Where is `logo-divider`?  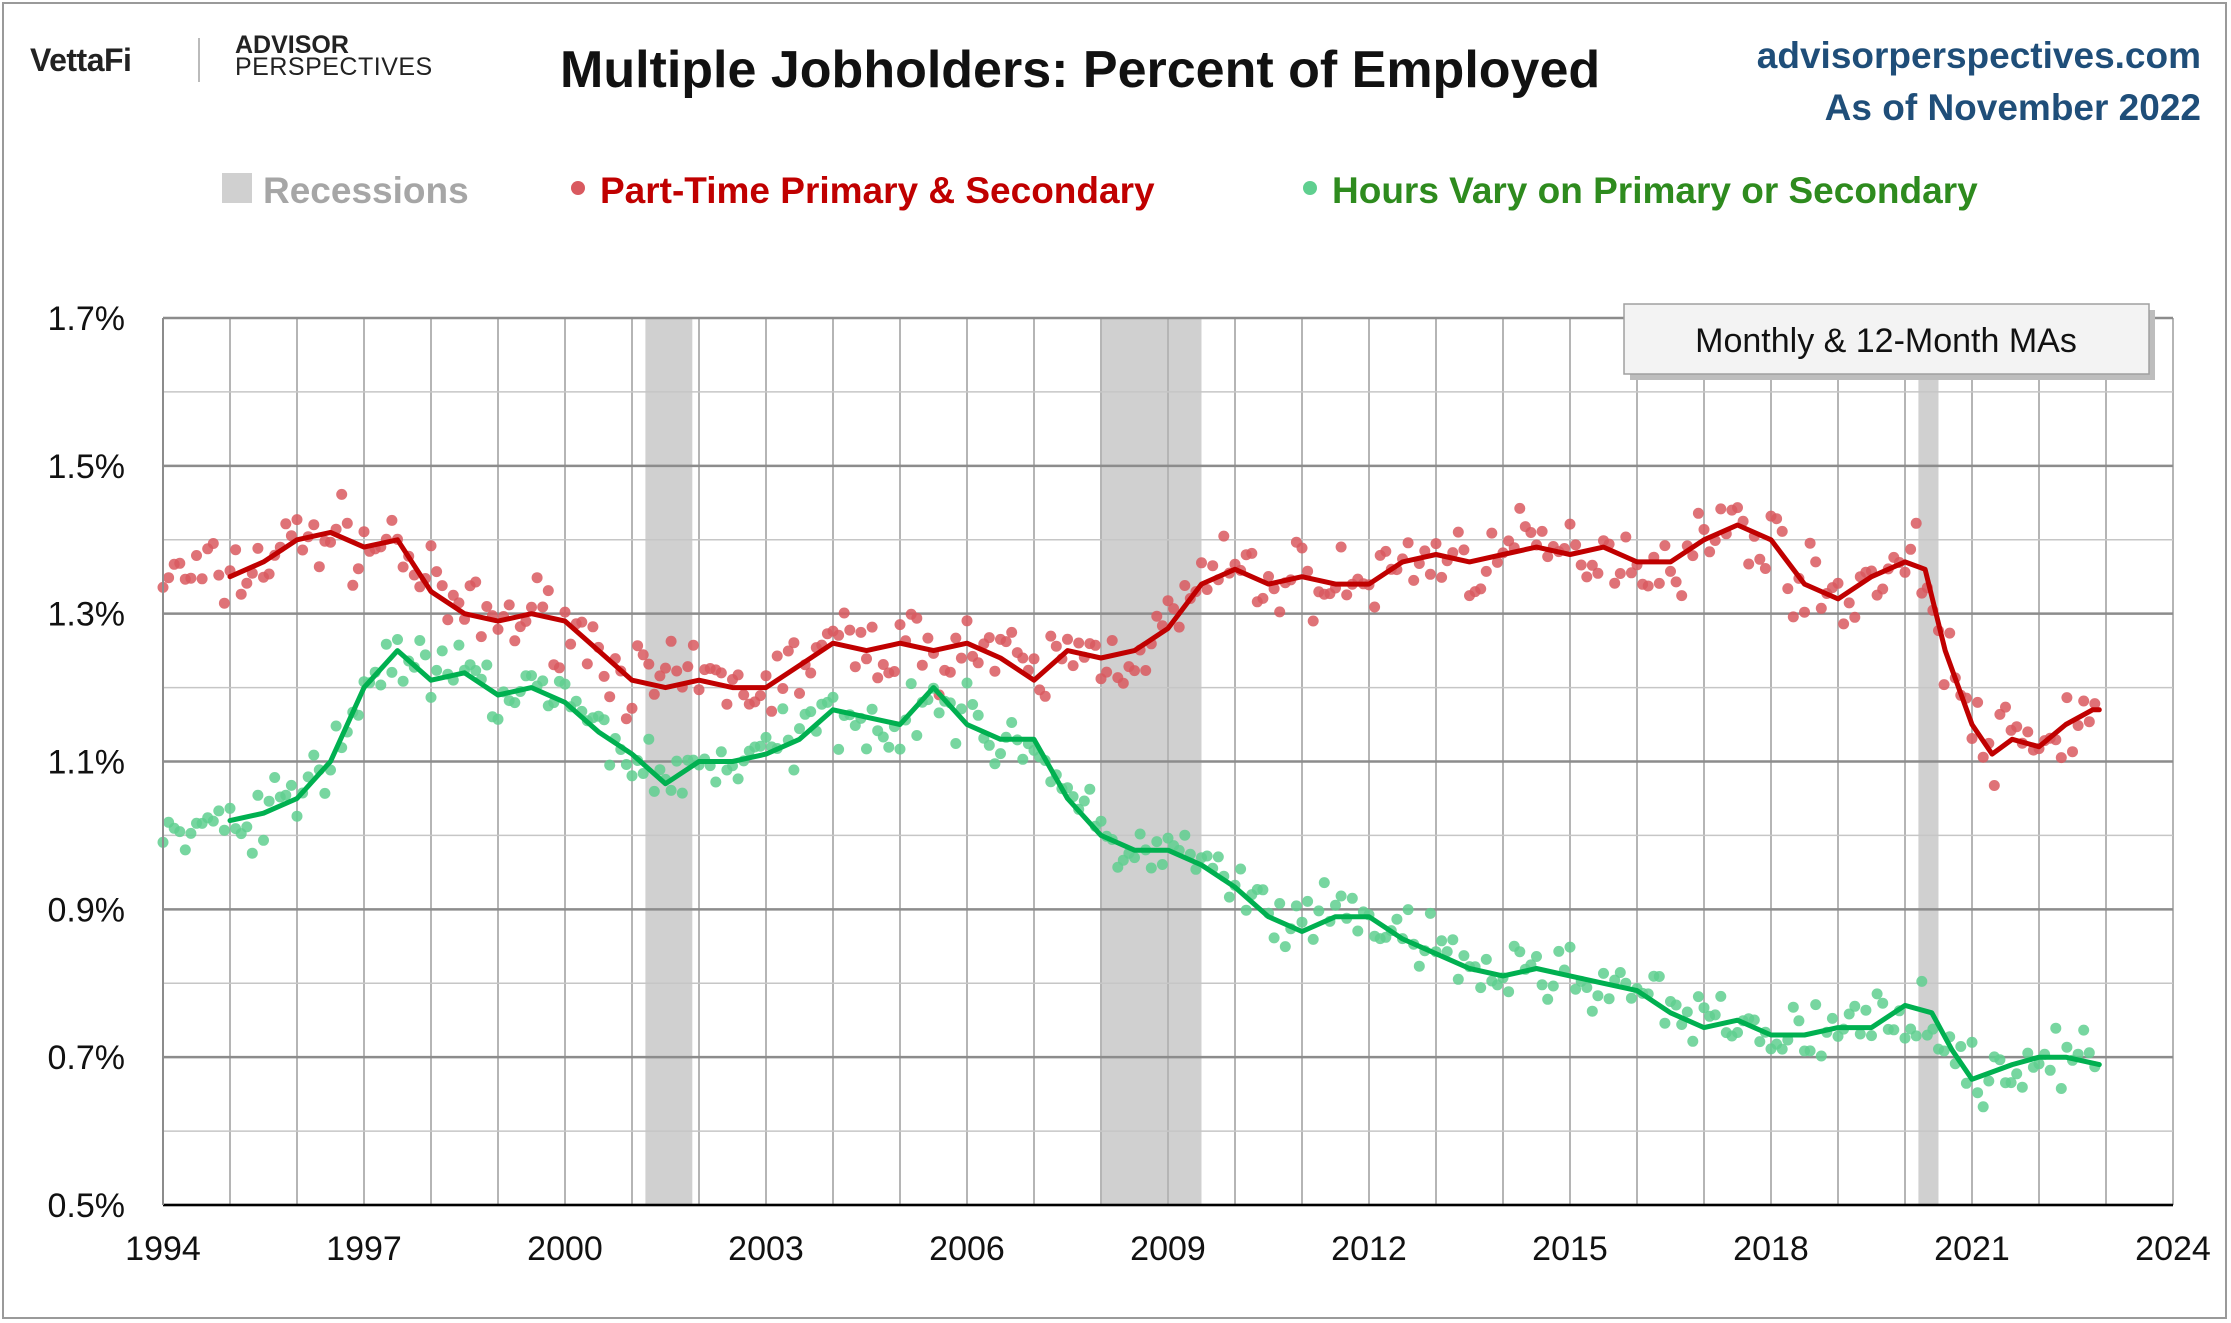 logo-divider is located at coordinates (199, 60).